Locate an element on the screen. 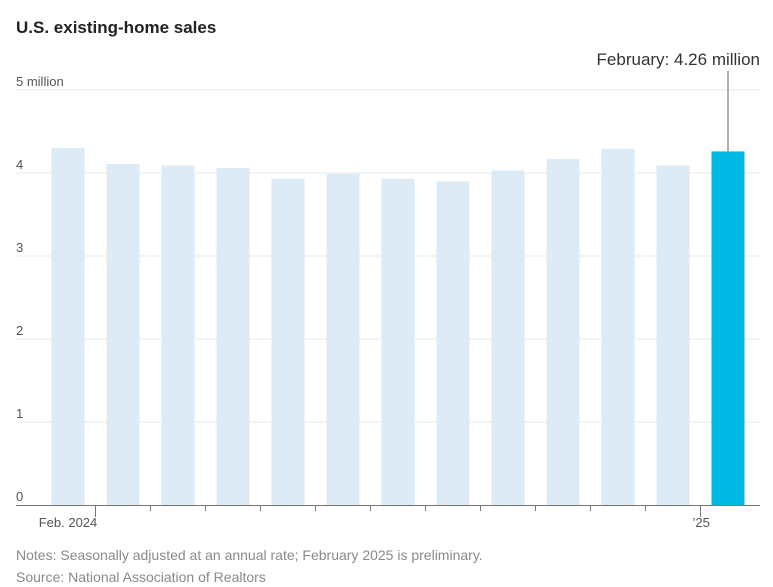  x-axis is located at coordinates (388, 511).